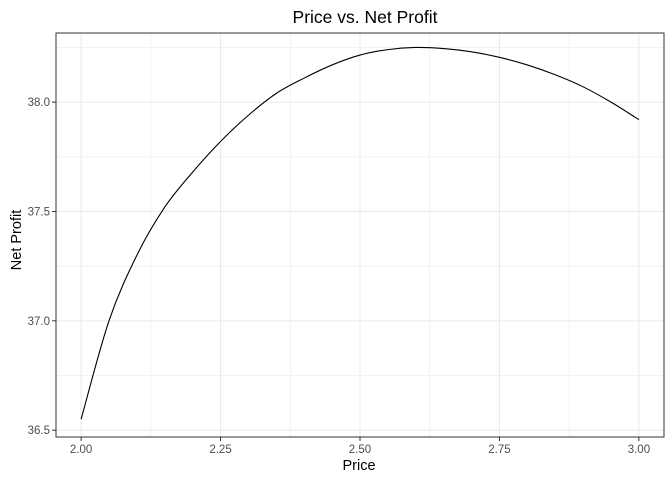 The height and width of the screenshot is (480, 672). Describe the element at coordinates (360, 450) in the screenshot. I see `x-tick-label-2: 2.50` at that location.